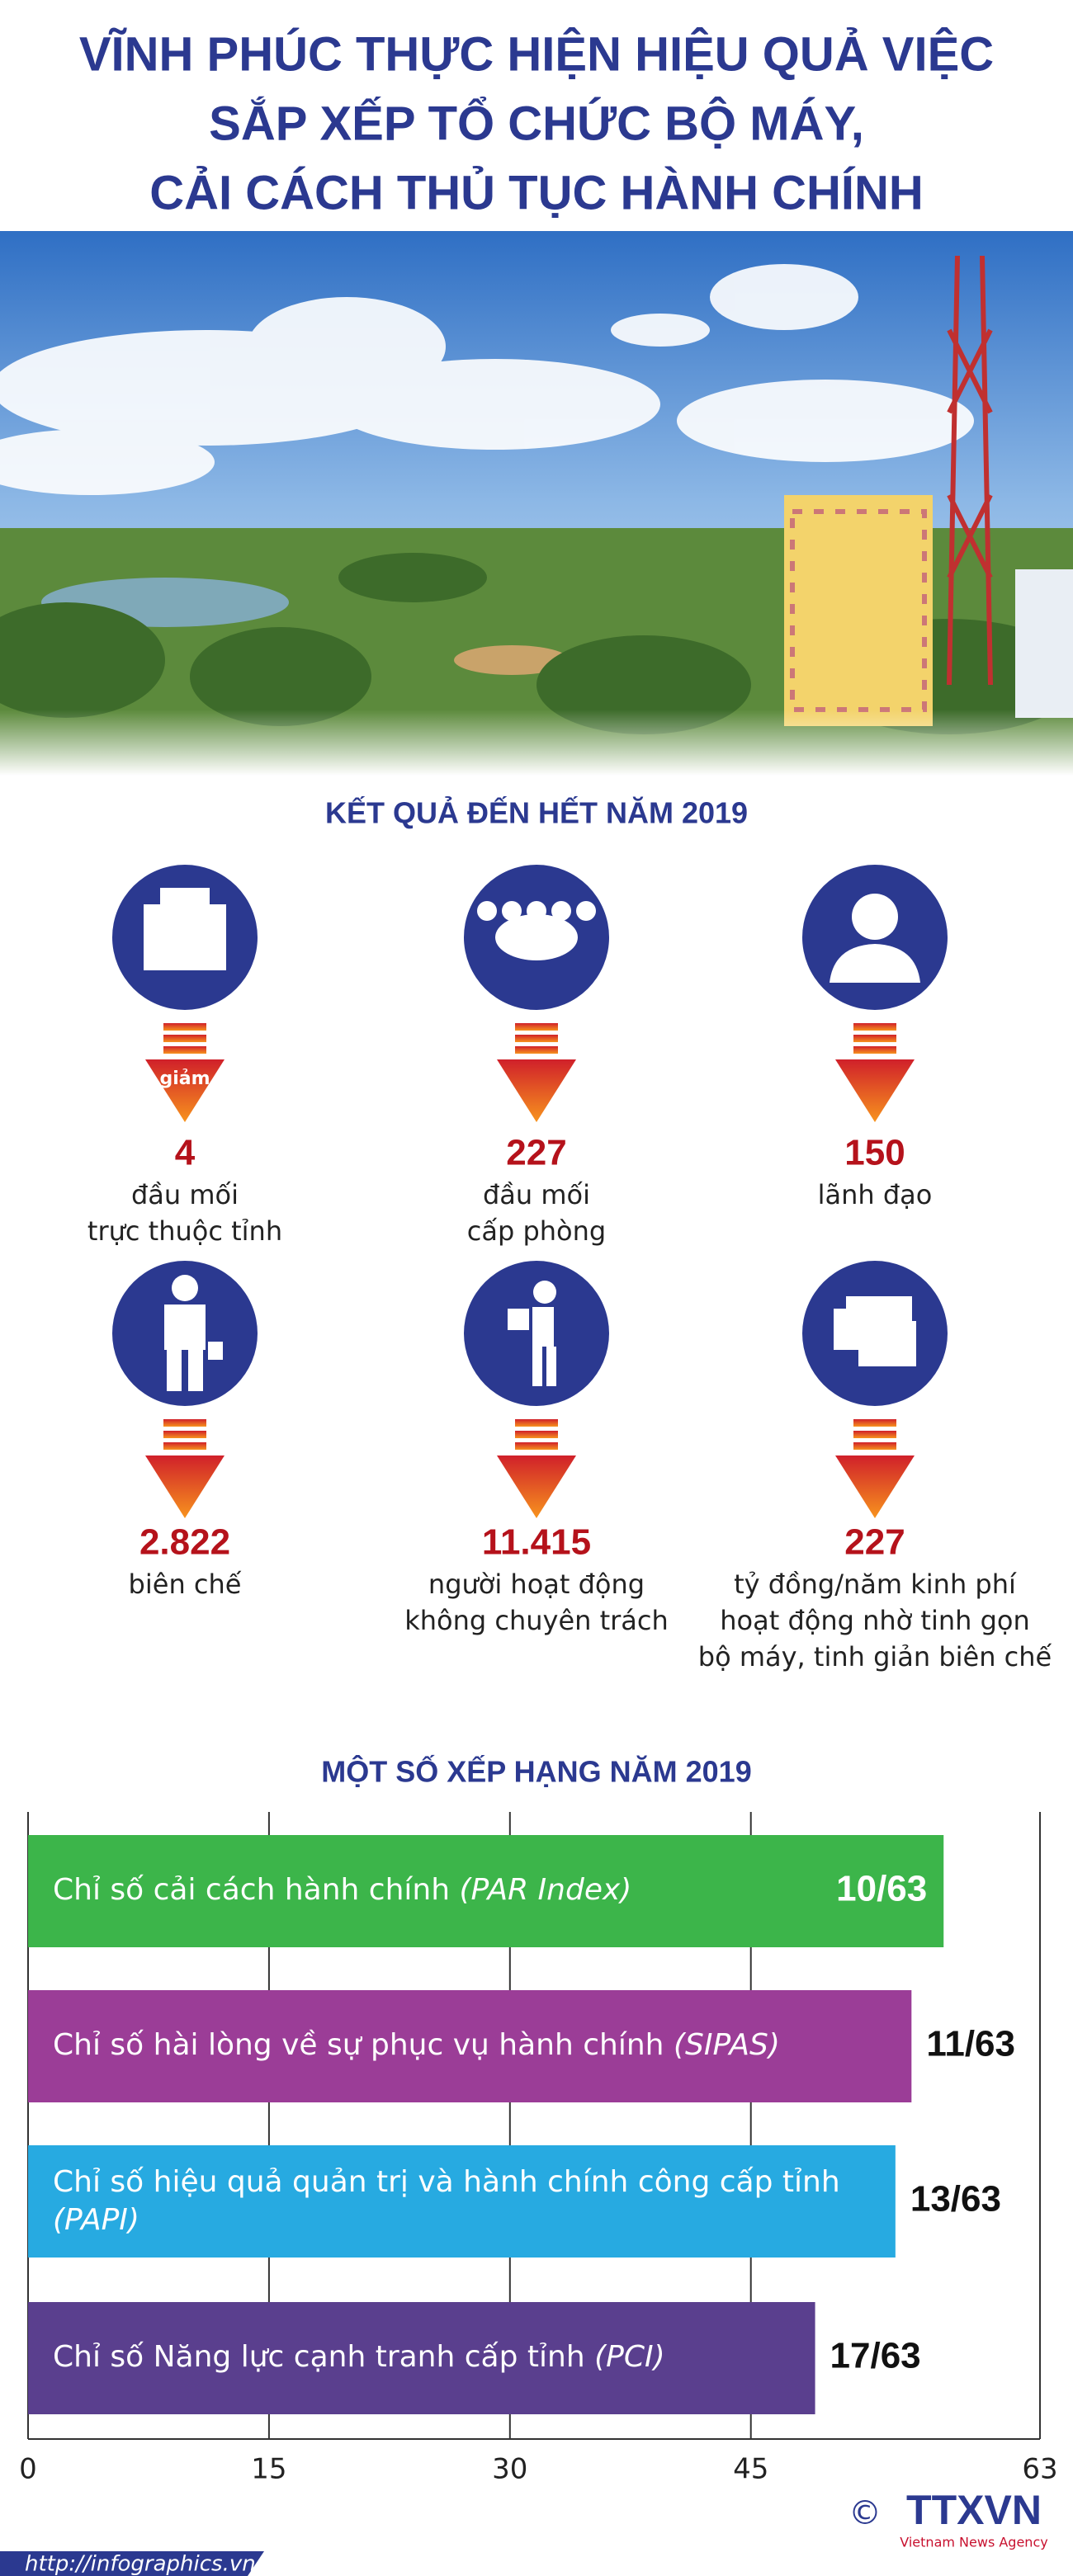  What do you see at coordinates (536, 1231) in the screenshot?
I see `stat-label: cấp phòng` at bounding box center [536, 1231].